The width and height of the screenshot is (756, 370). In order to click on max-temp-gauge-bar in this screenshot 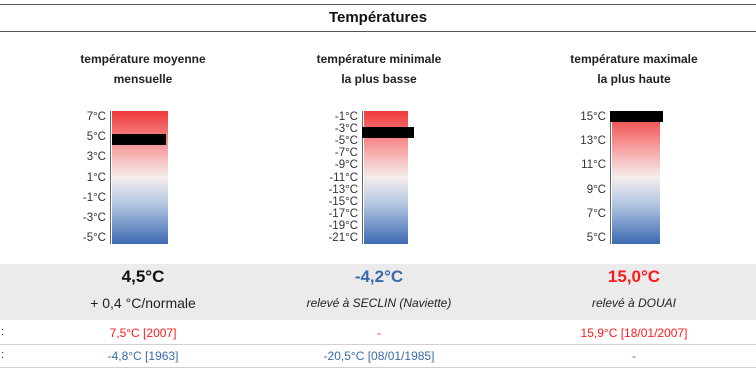, I will do `click(636, 177)`.